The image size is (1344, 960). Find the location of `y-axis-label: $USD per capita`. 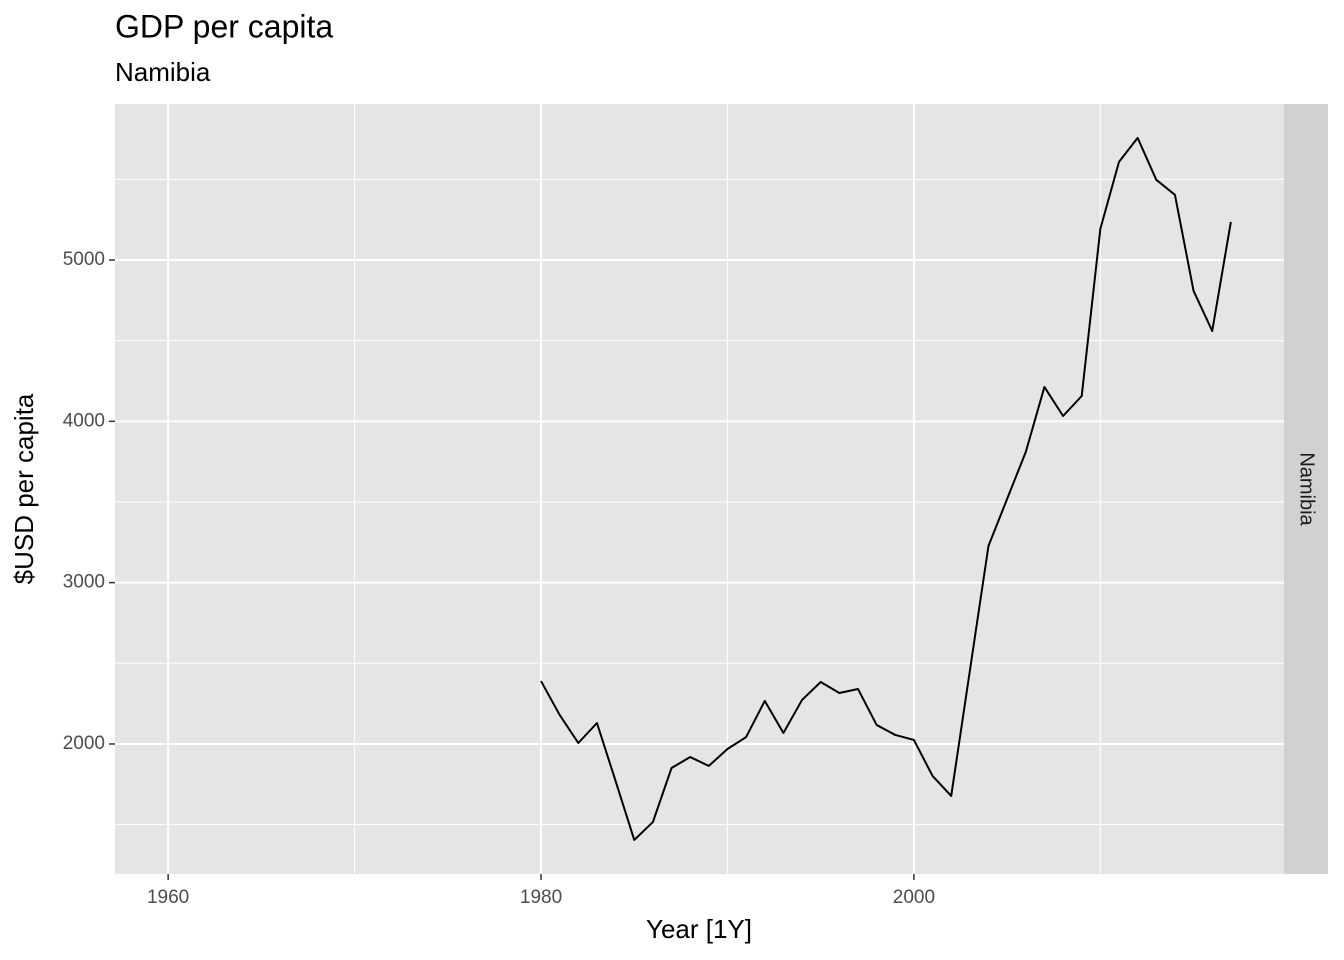

y-axis-label: $USD per capita is located at coordinates (24, 488).